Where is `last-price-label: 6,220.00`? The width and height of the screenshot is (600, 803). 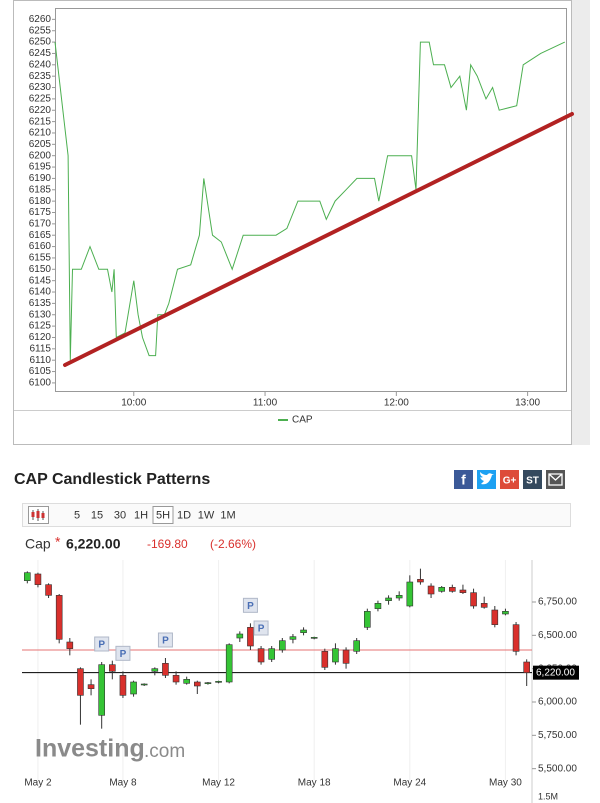
last-price-label: 6,220.00 is located at coordinates (555, 672).